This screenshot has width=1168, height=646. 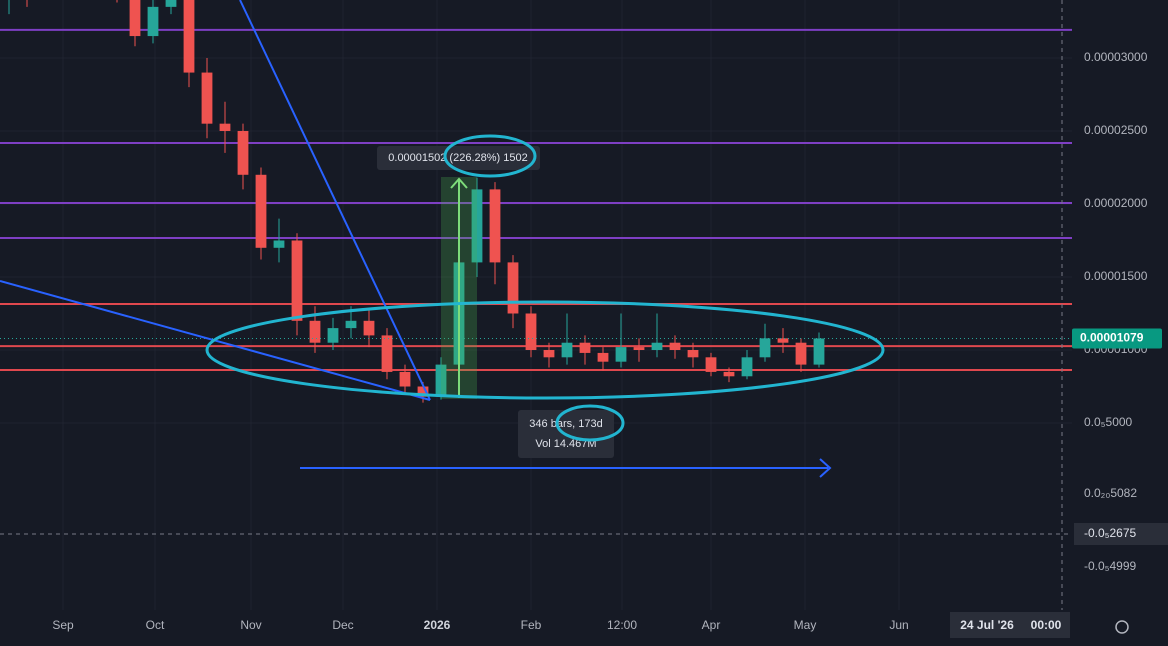 I want to click on x-tick-label: Nov, so click(x=250, y=625).